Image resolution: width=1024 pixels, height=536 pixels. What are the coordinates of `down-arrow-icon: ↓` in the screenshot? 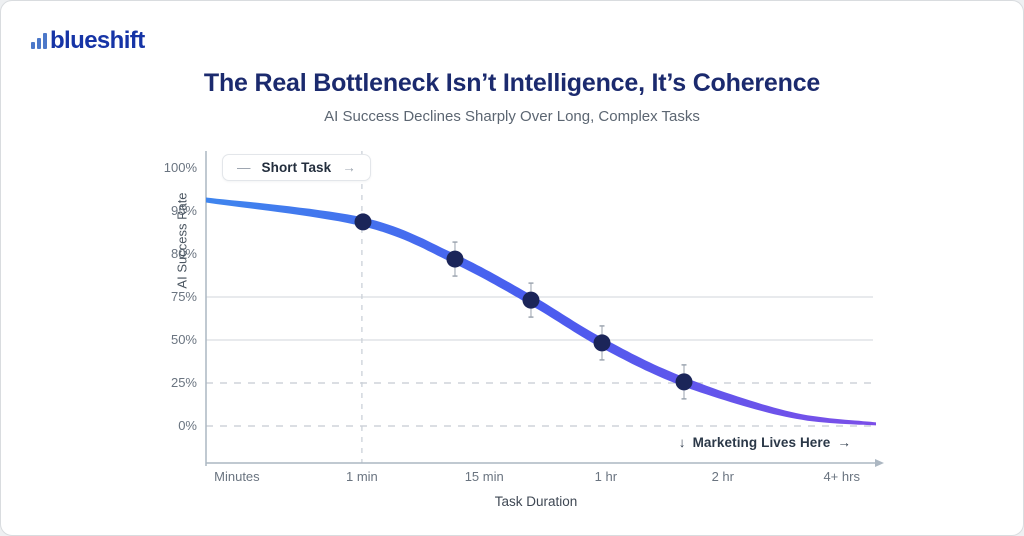 It's located at (682, 442).